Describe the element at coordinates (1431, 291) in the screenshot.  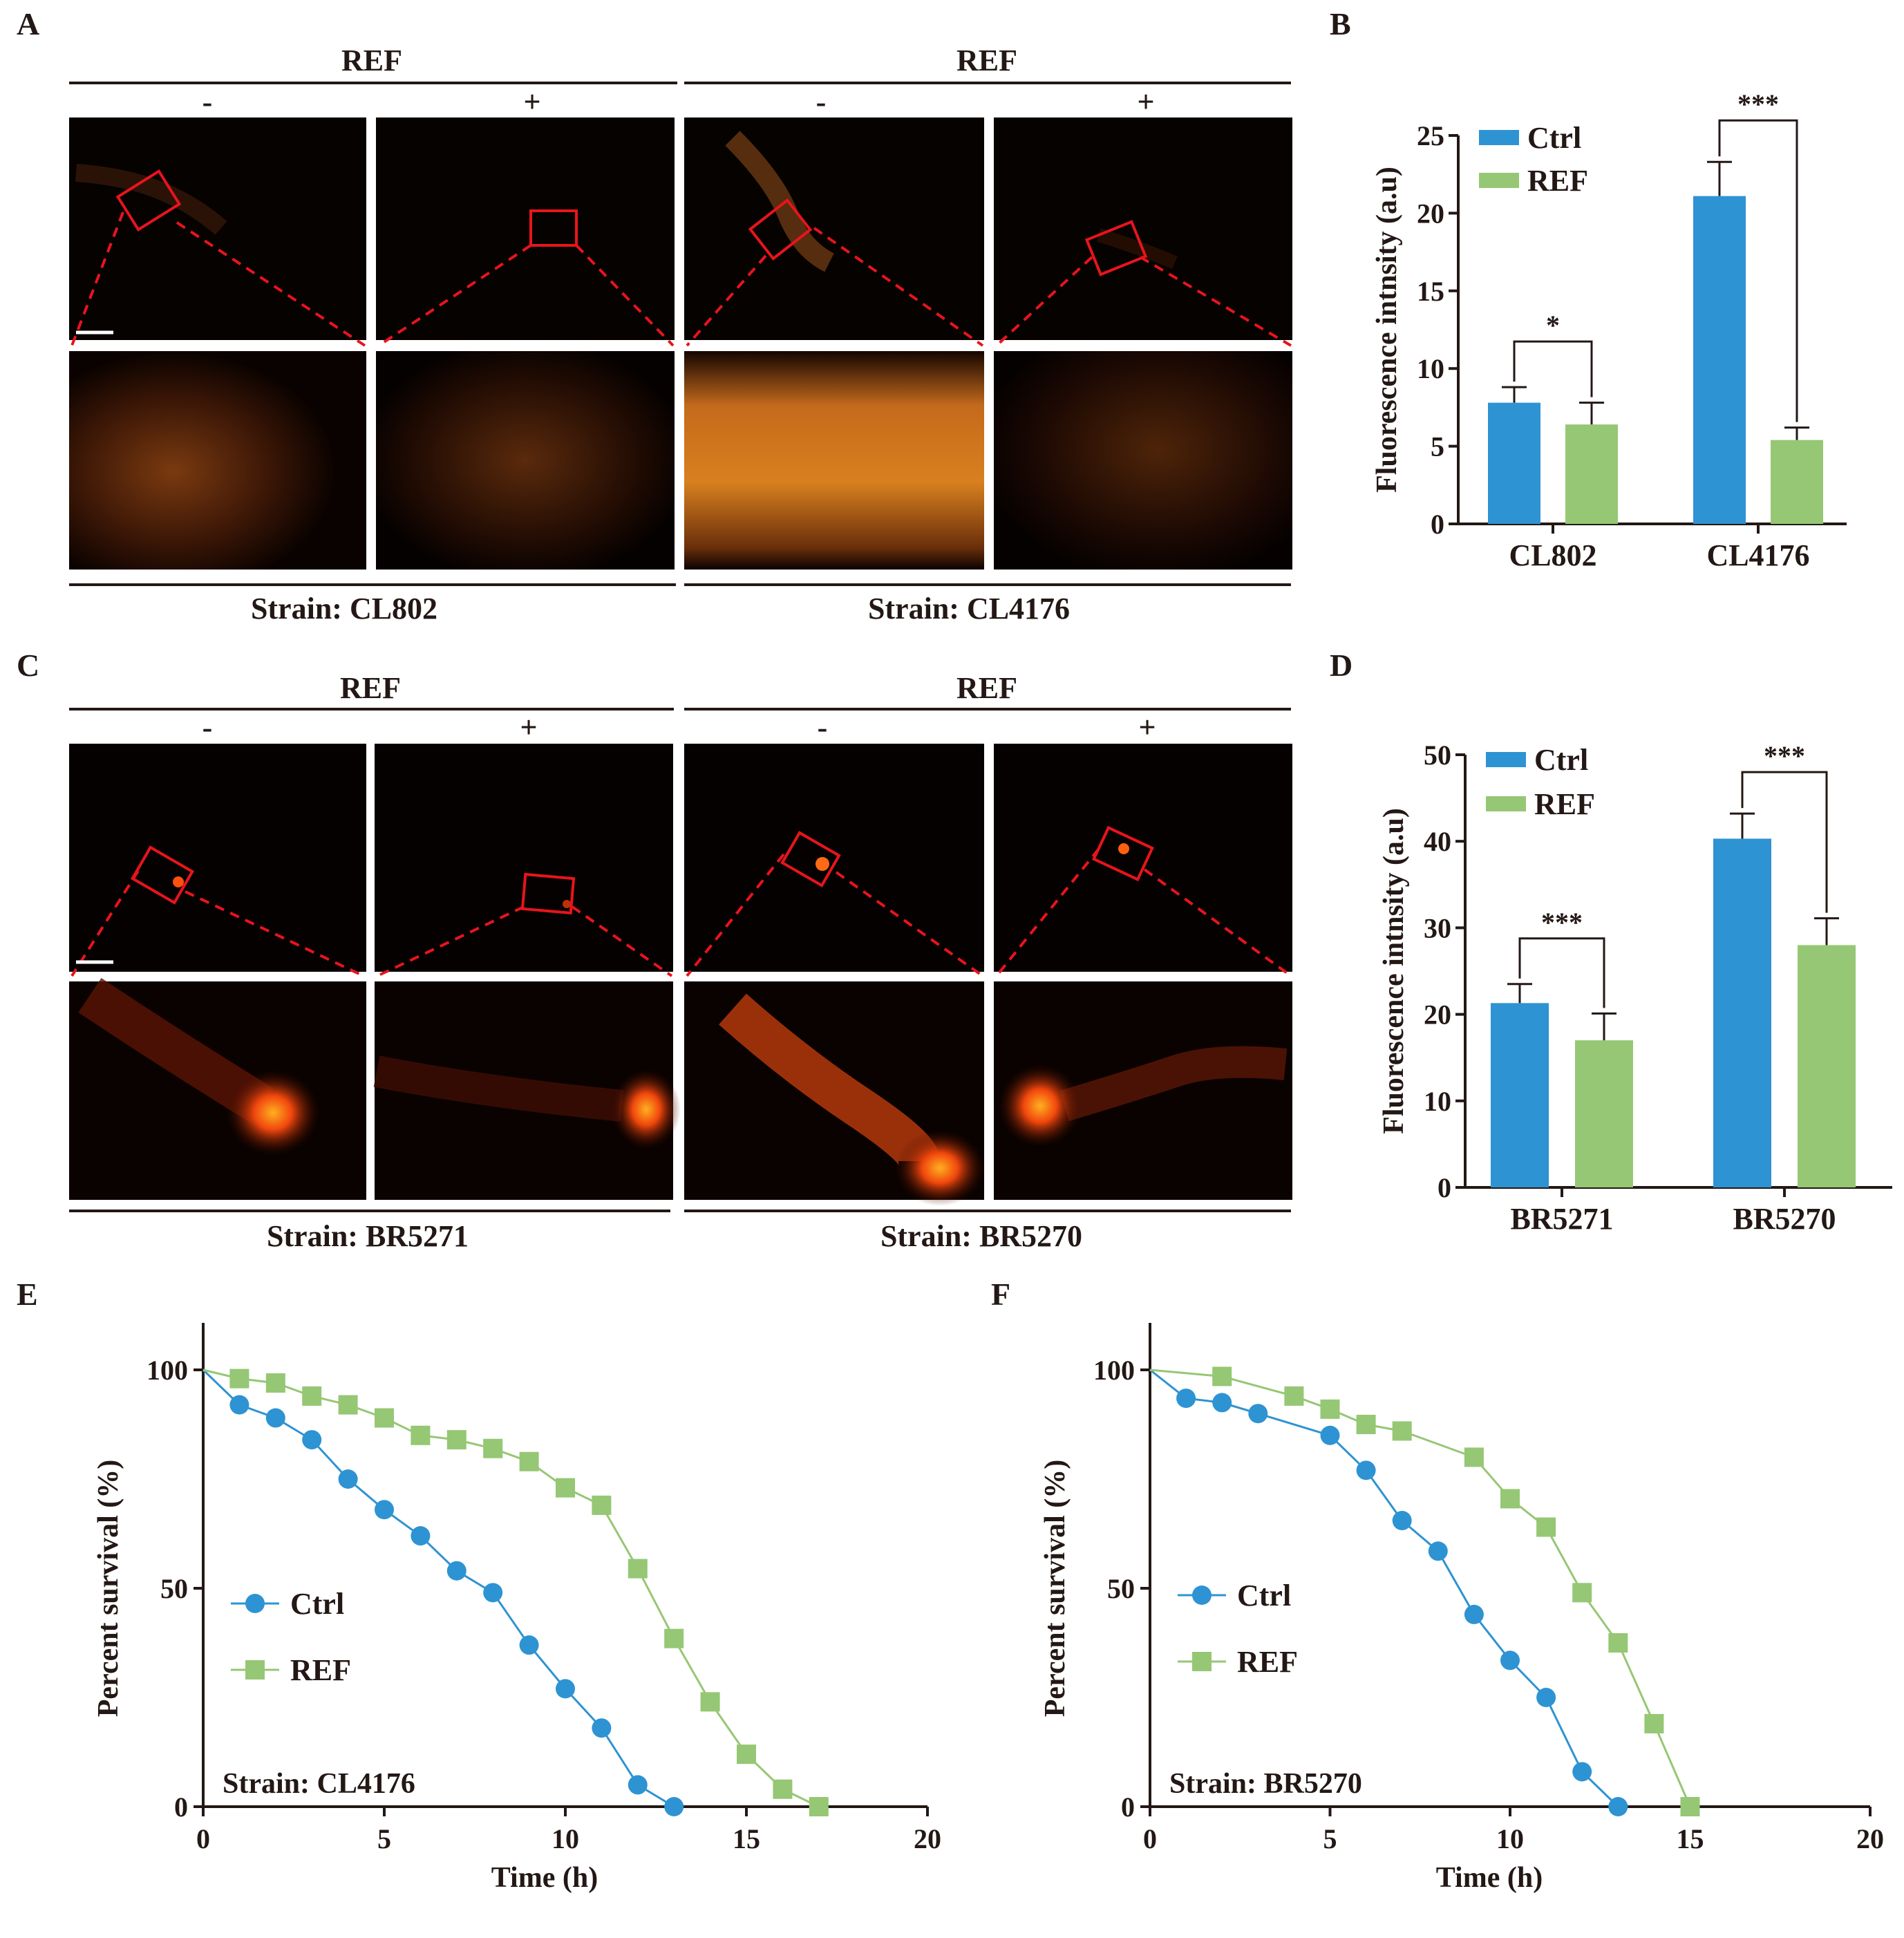
I see `y-tick-label: 15` at that location.